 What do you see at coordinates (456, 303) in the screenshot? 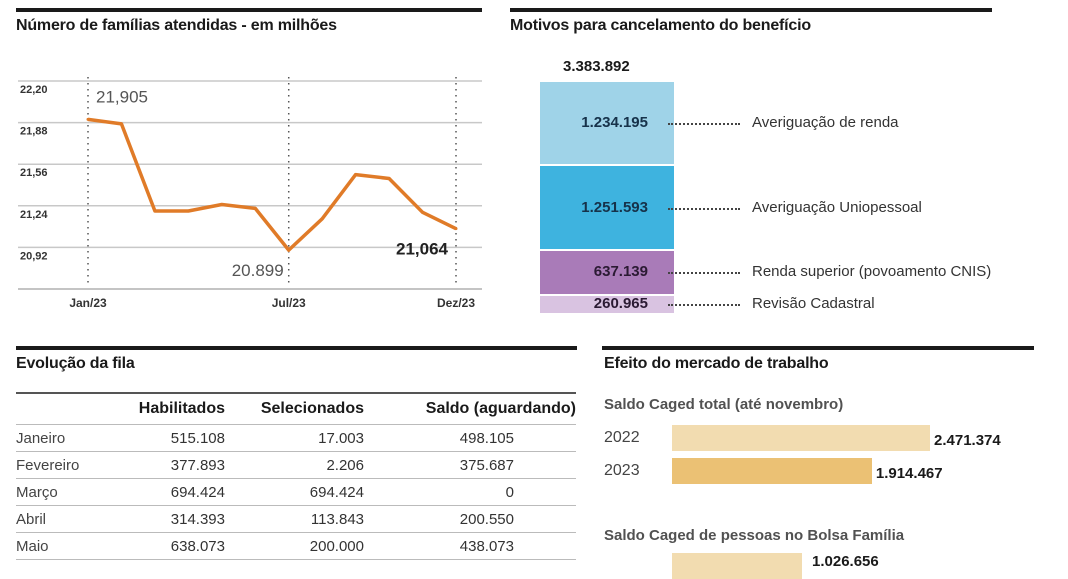
I see `x-tick-label: Dez/23` at bounding box center [456, 303].